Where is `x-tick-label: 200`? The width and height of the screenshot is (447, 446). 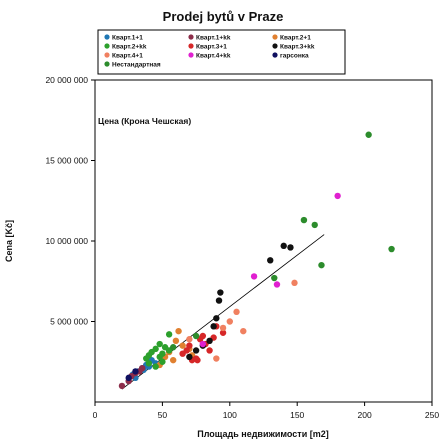 x-tick-label: 200 is located at coordinates (365, 415).